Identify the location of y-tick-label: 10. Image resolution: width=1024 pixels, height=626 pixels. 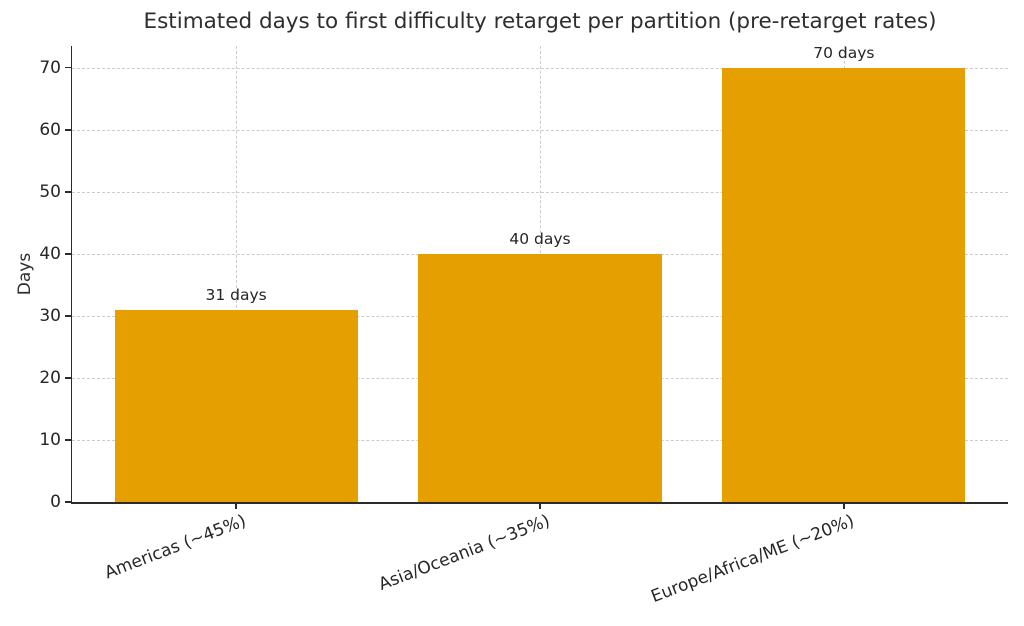
(50, 439).